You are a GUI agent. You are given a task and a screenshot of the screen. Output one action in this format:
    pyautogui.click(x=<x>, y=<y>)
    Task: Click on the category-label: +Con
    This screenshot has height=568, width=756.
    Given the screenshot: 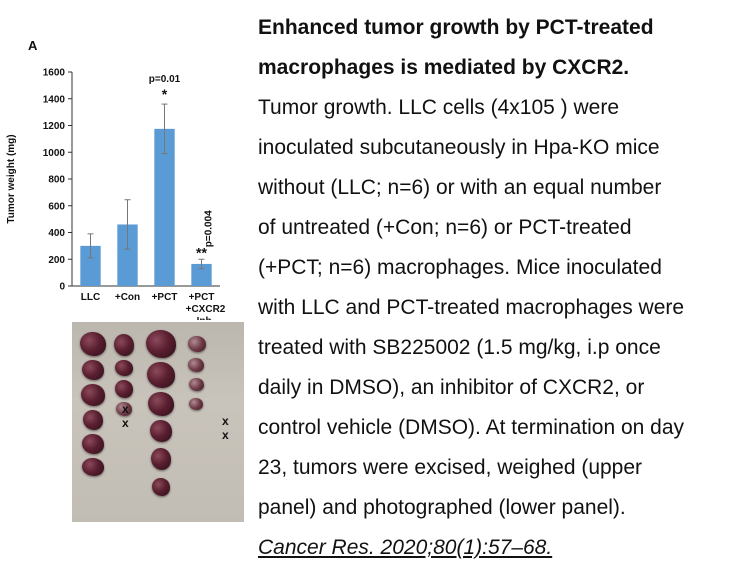 What is the action you would take?
    pyautogui.click(x=127, y=297)
    